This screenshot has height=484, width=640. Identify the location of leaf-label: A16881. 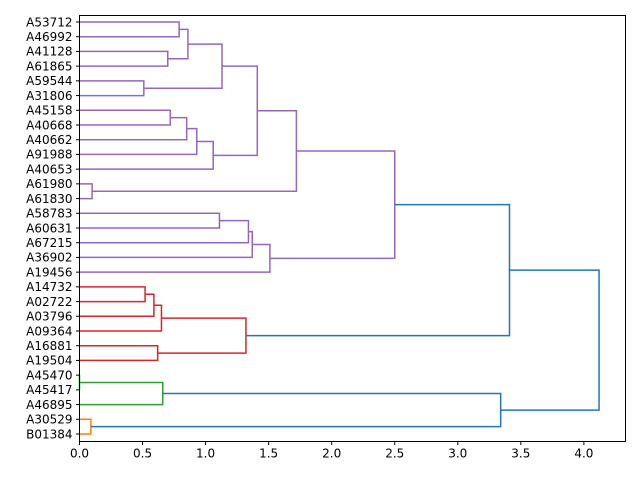
(49, 346).